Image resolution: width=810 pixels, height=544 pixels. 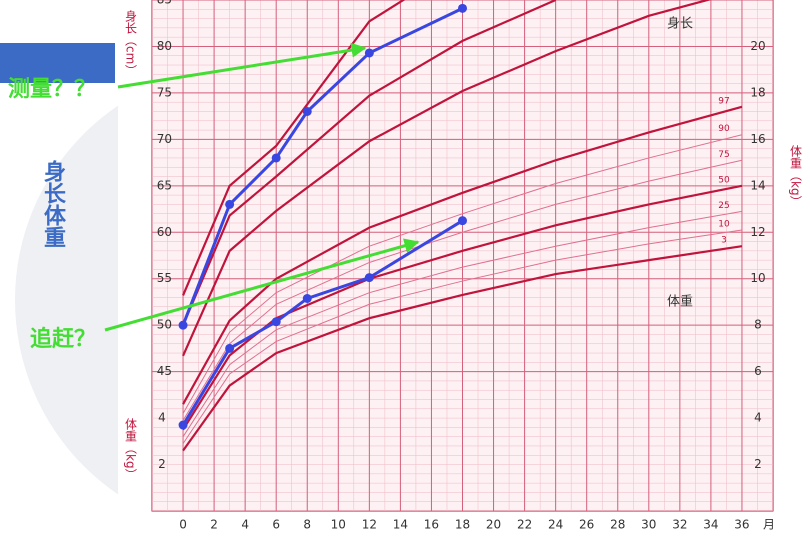 I want to click on y2-tick-label: 10, so click(x=757, y=278).